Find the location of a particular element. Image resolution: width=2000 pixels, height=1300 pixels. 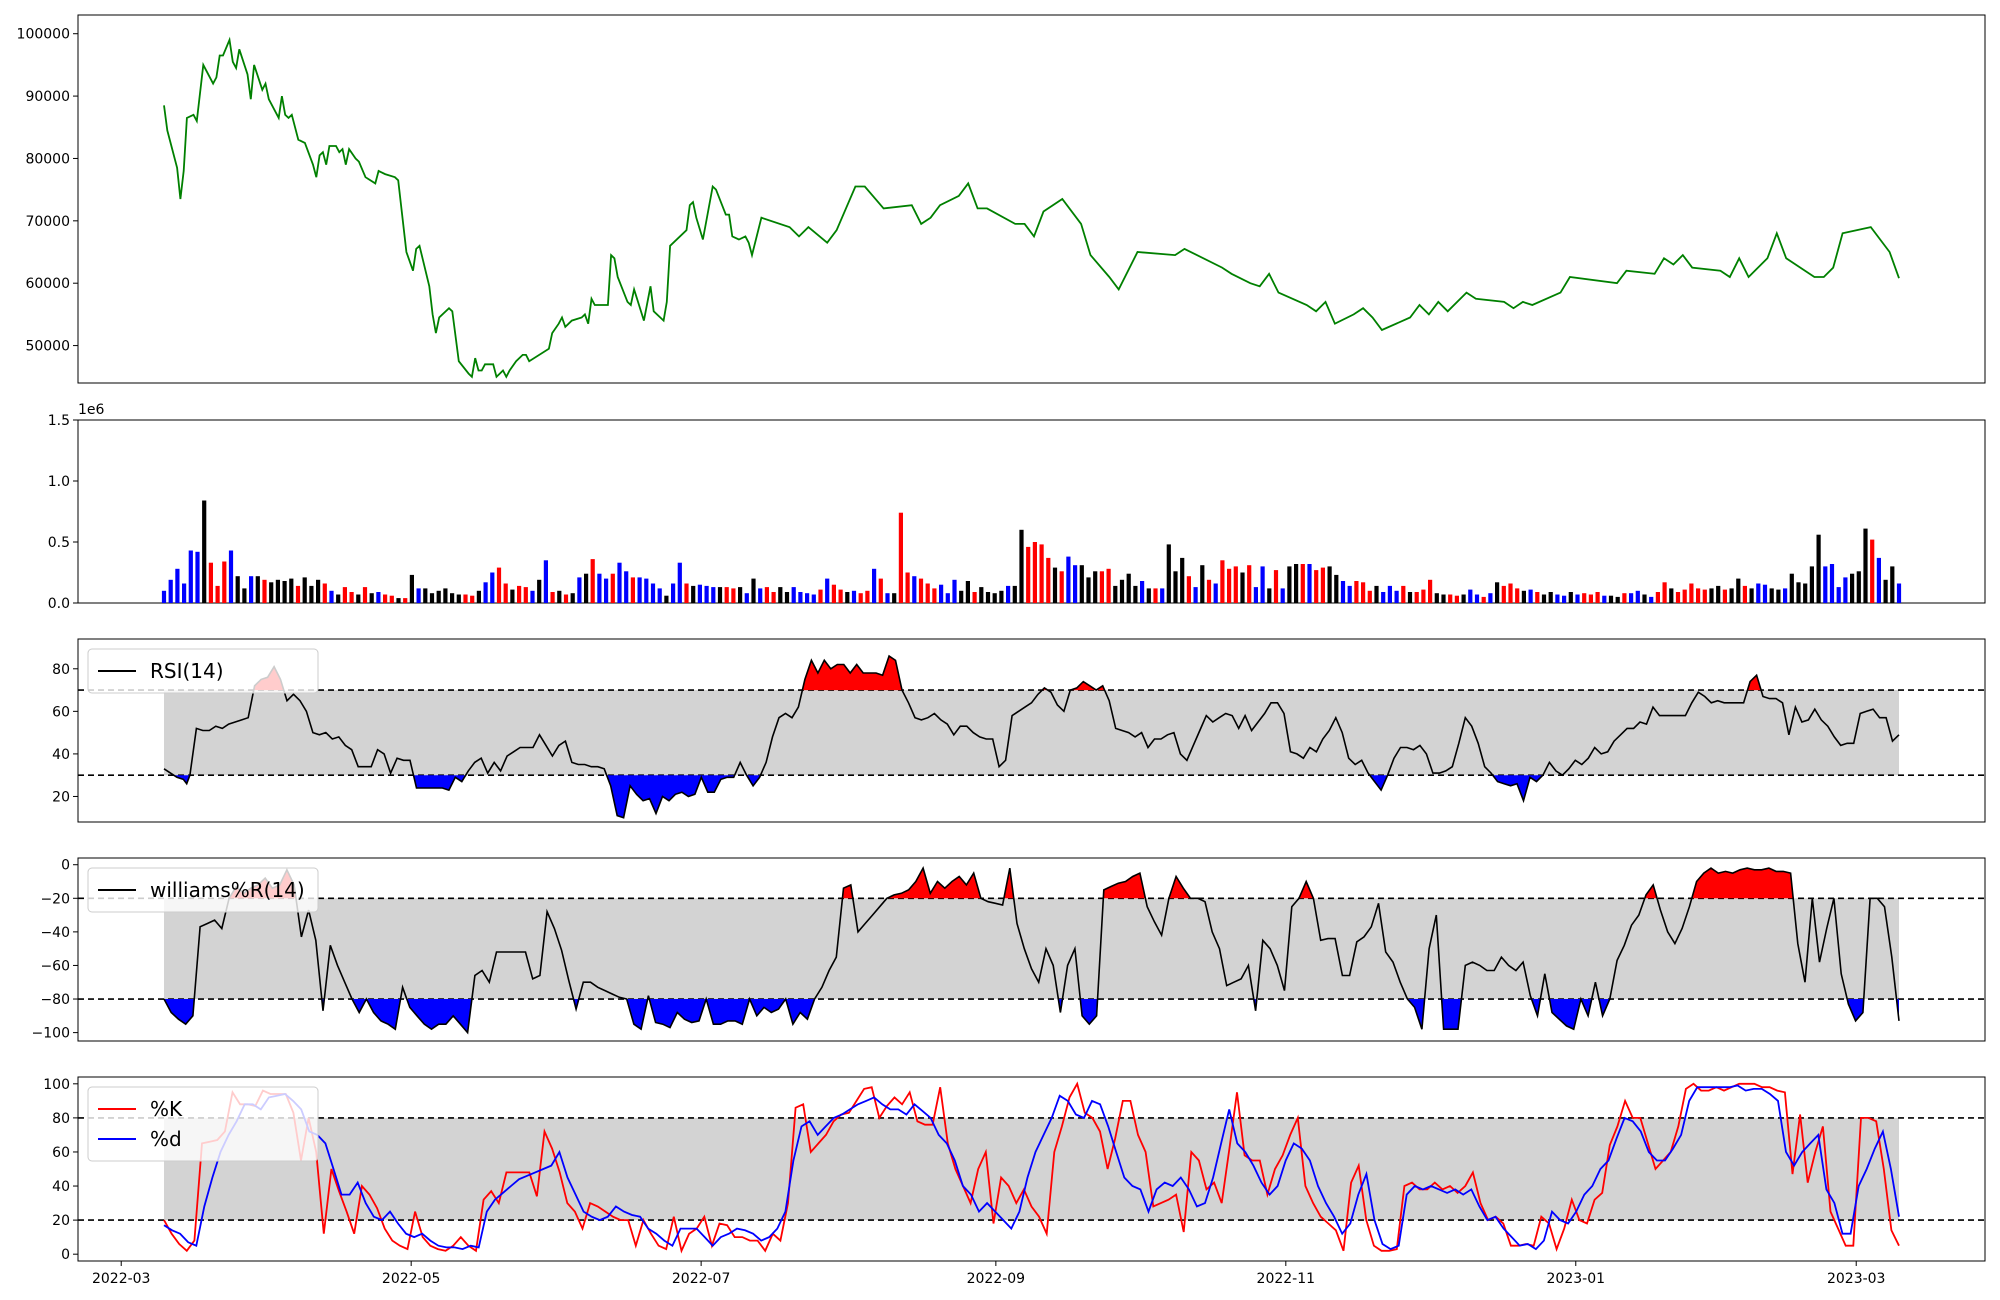

stochastic-band is located at coordinates (1031, 1169).